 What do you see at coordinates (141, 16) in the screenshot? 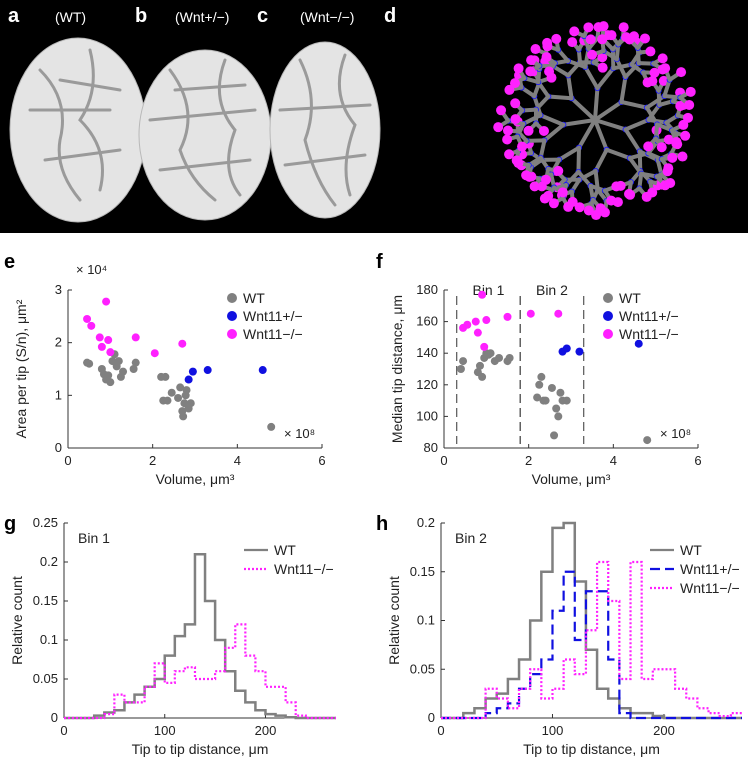
I see `panel-label-b: b` at bounding box center [141, 16].